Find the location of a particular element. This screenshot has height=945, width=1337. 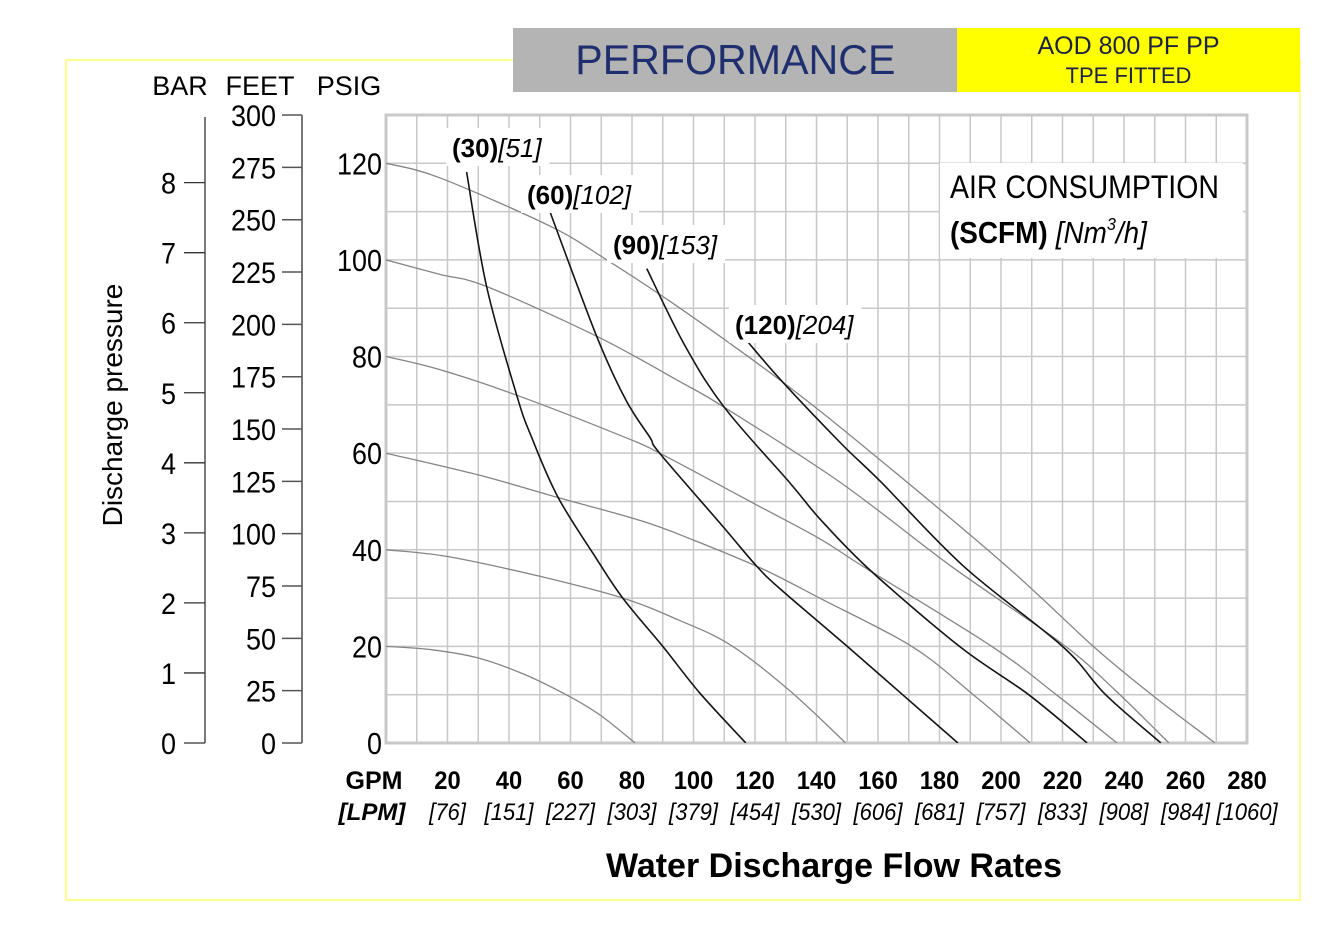

gpm-tick-label: 200 is located at coordinates (1001, 781).